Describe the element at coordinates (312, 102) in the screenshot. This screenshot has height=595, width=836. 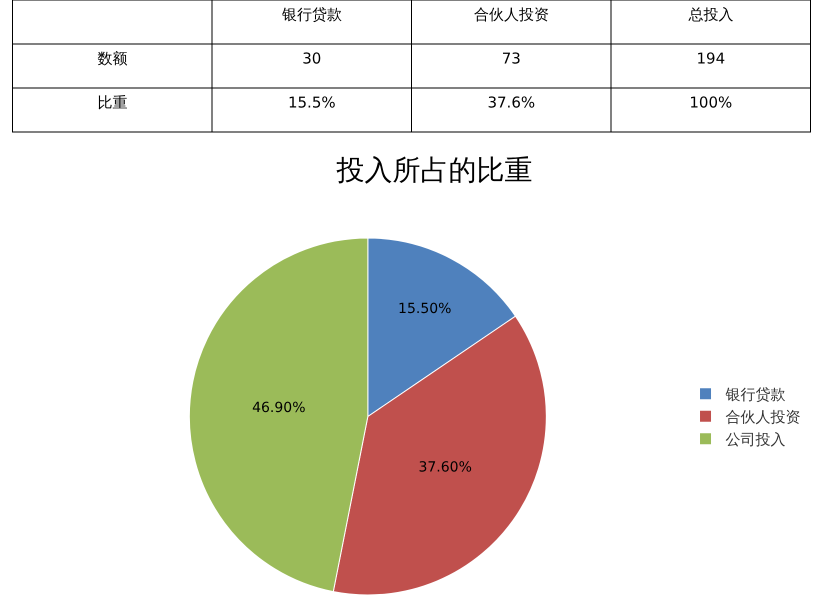
I see `data-label: 15.5%` at that location.